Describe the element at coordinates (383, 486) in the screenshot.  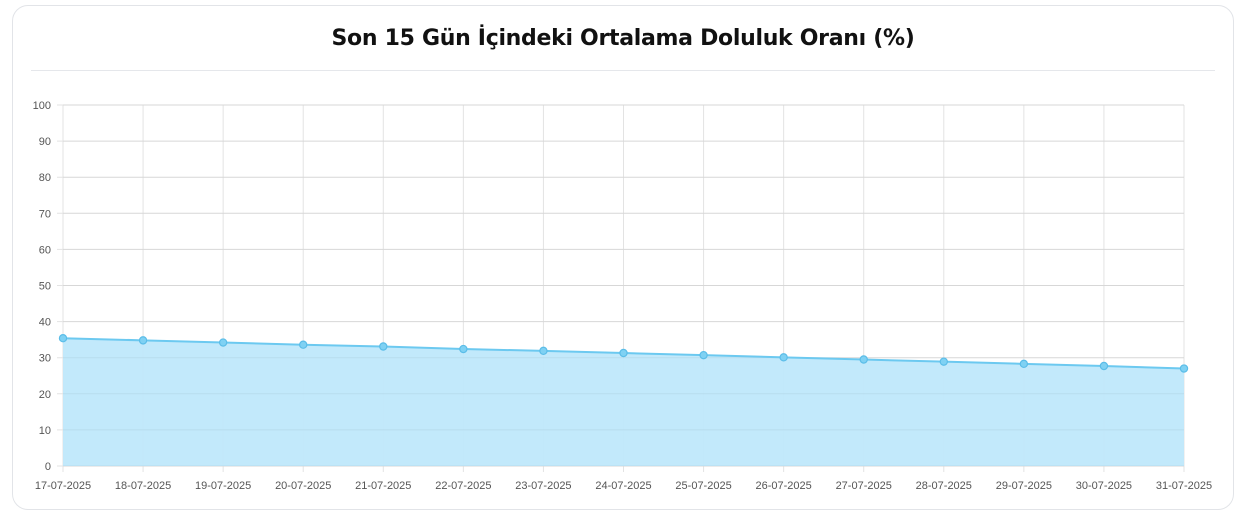
I see `x-tick-label: 21-07-2025` at that location.